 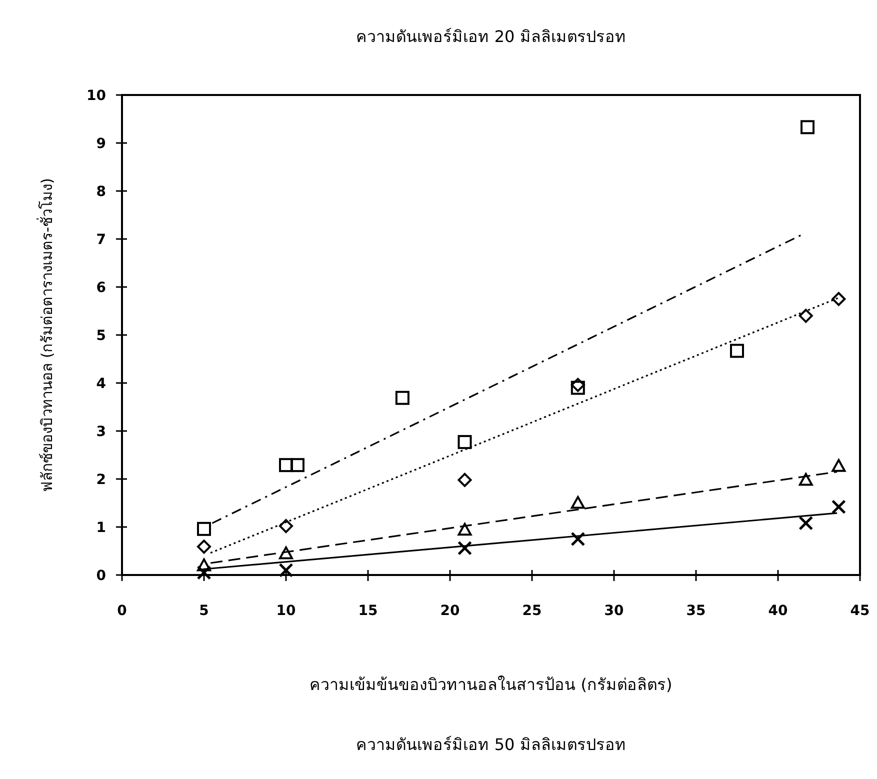 I want to click on x-tick-label: 20, so click(x=450, y=611).